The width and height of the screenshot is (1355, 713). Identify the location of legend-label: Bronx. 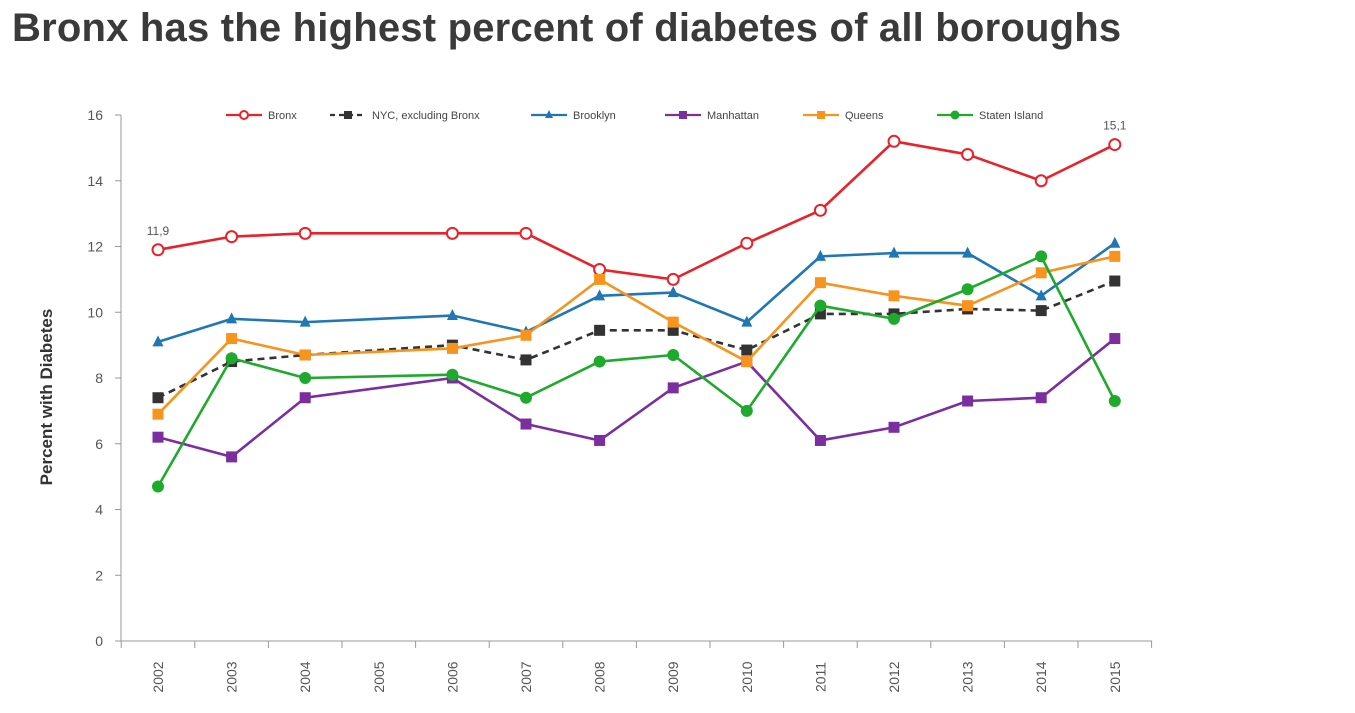
(282, 116).